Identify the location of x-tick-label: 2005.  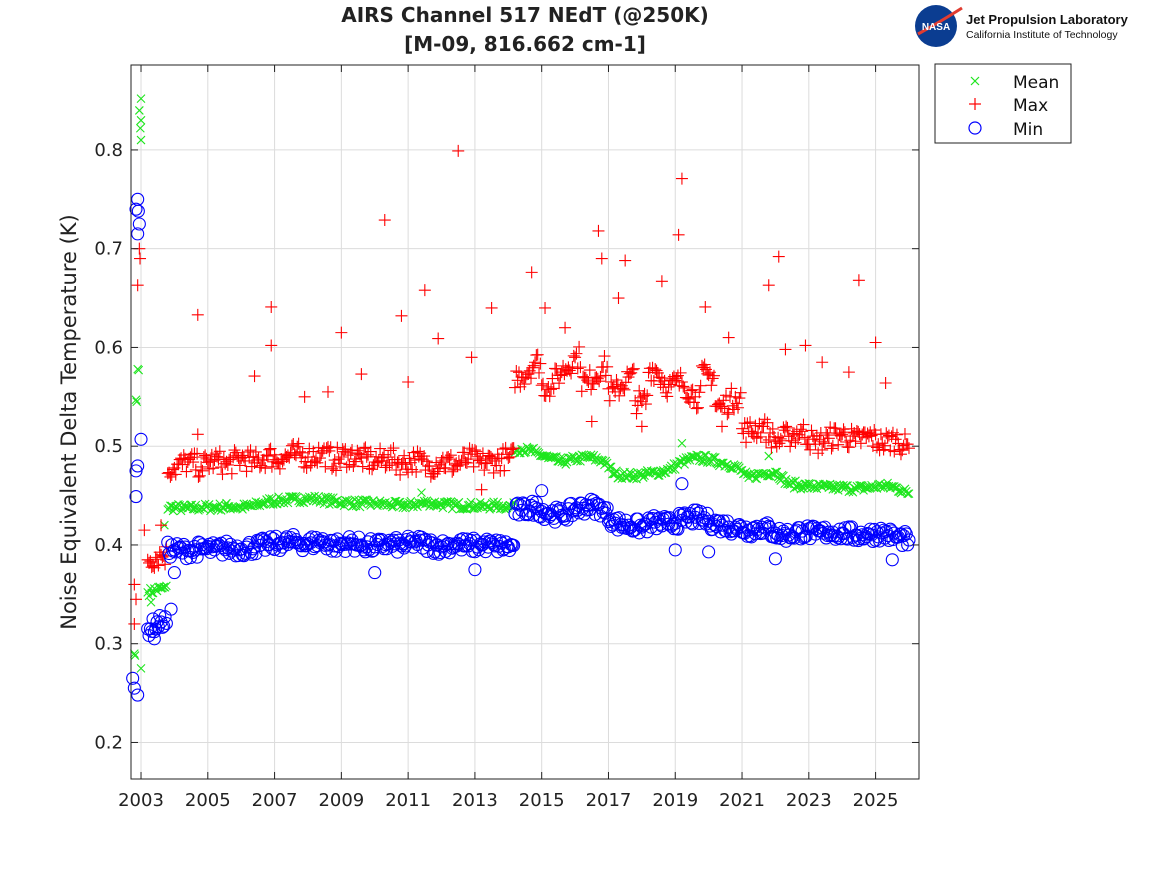
(208, 800).